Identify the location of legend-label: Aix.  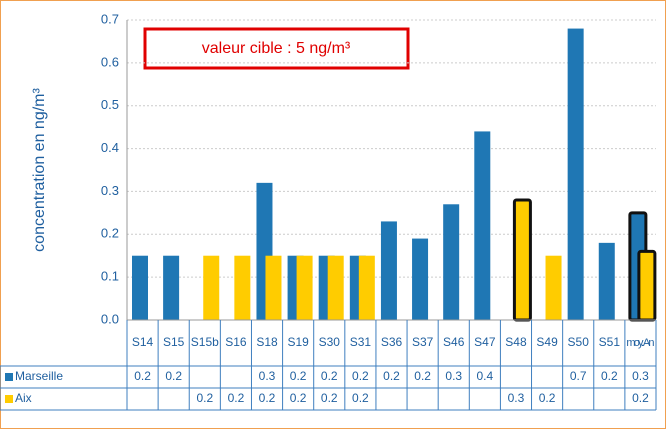
(23, 398).